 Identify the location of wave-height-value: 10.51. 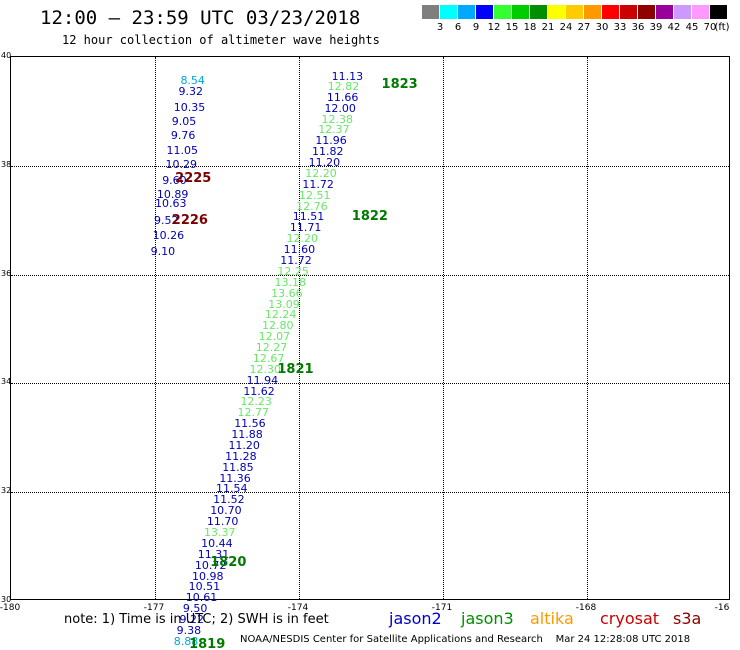
(204, 587).